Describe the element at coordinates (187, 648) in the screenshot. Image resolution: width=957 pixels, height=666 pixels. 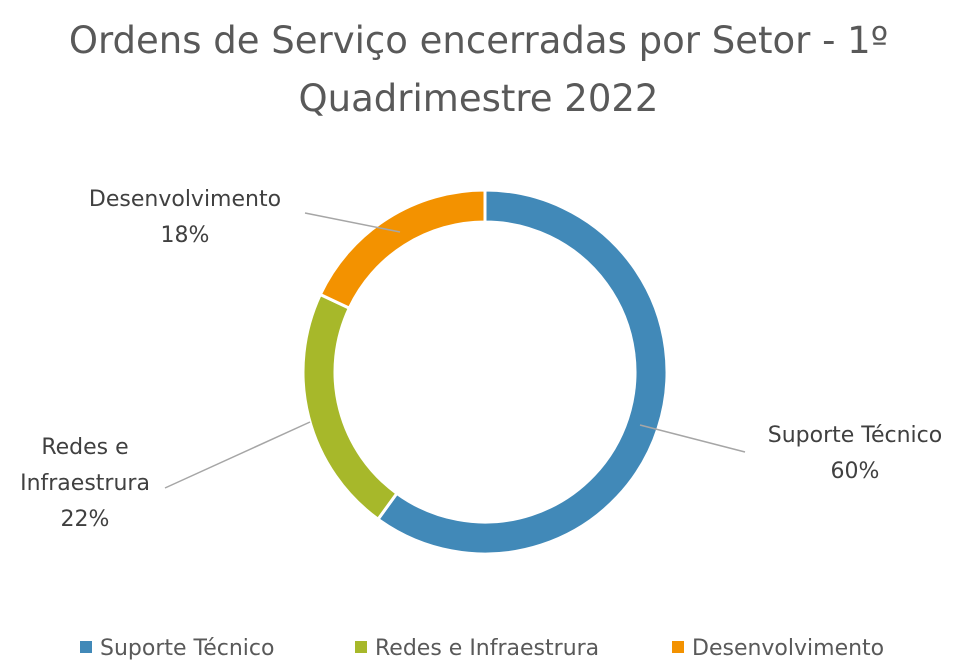
I see `legend-label: Suporte Técnico` at that location.